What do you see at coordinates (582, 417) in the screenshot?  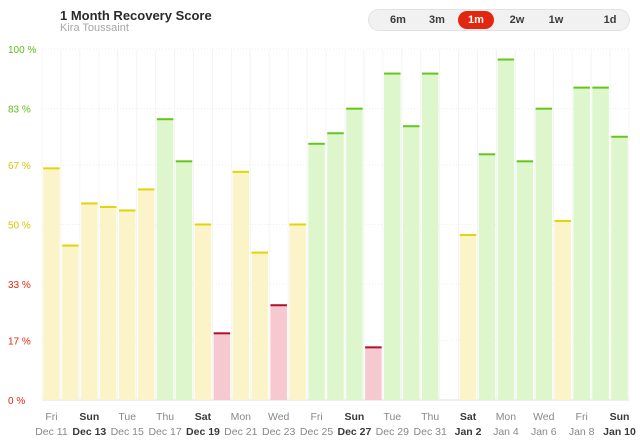 I see `x-tick-day-label: Fri` at bounding box center [582, 417].